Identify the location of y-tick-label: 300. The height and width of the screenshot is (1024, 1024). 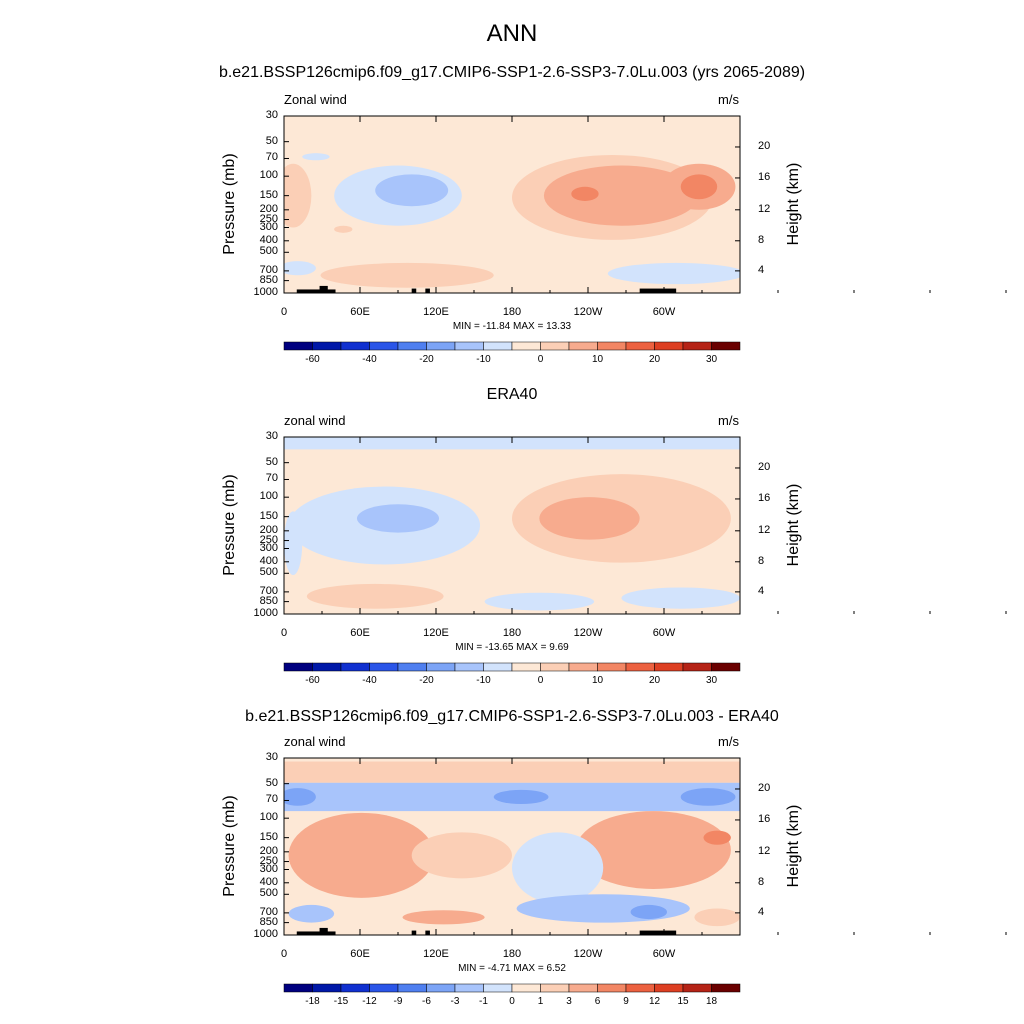
(268, 868).